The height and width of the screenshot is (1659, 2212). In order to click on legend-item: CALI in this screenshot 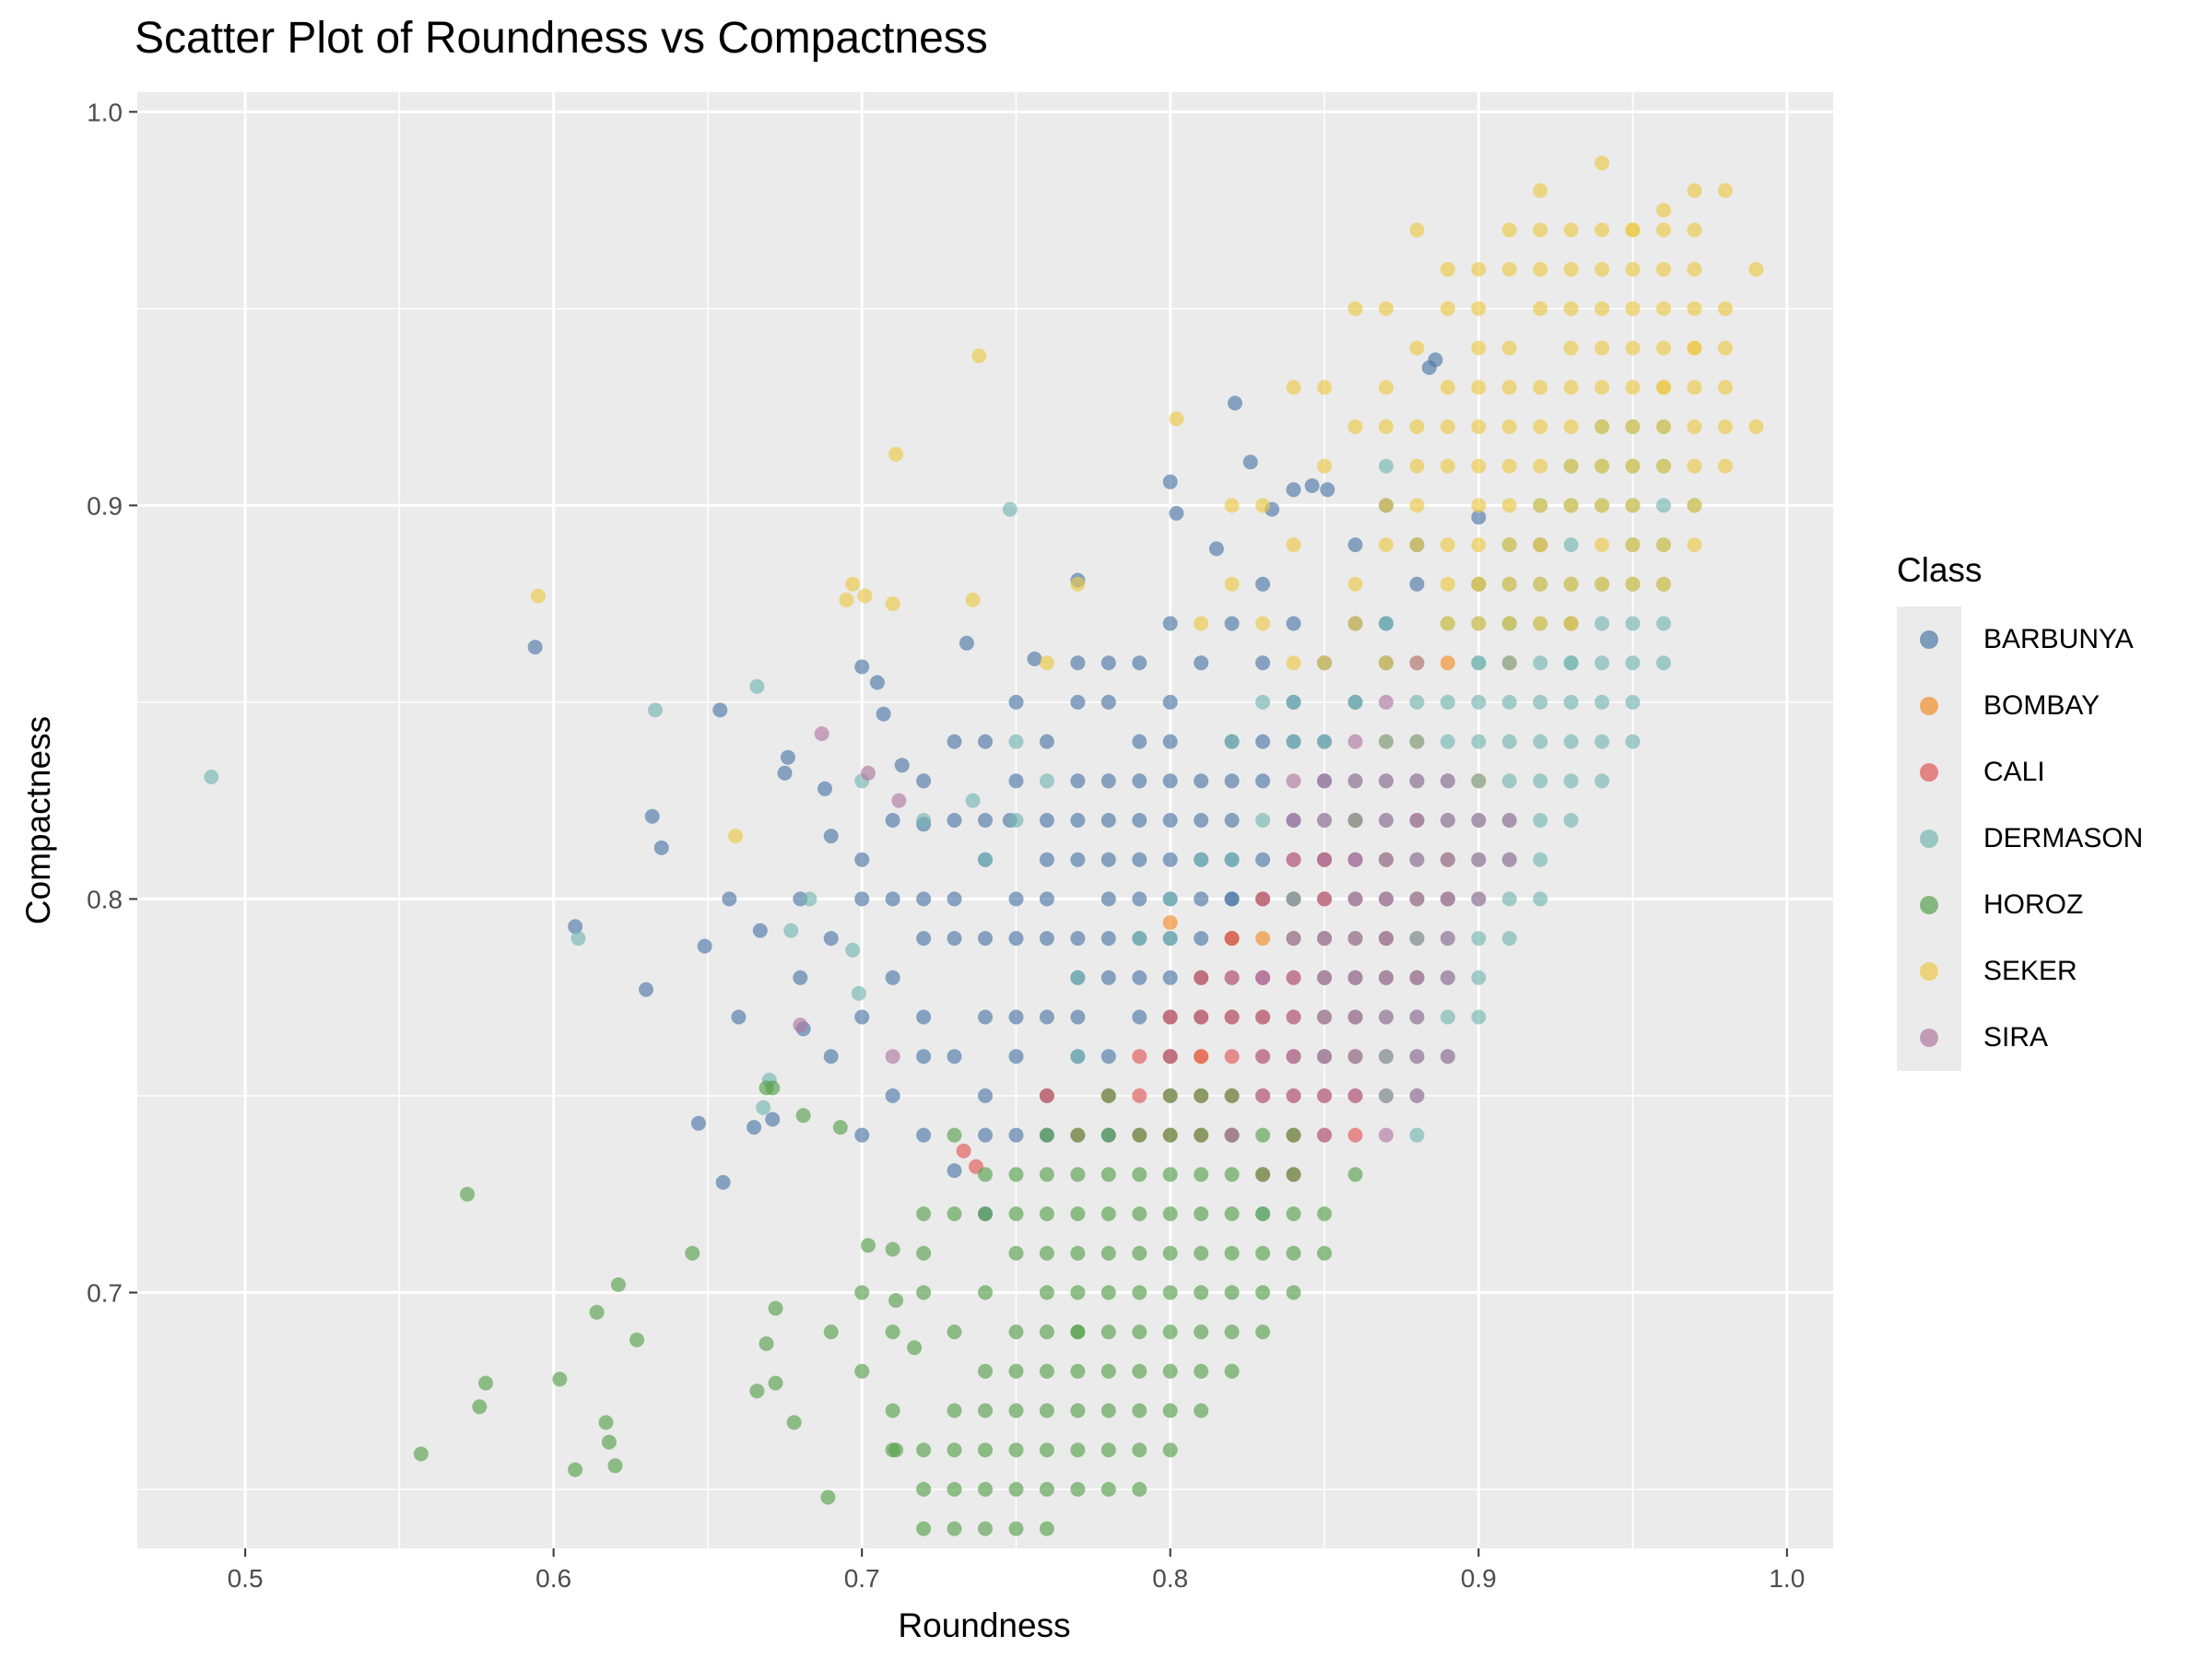, I will do `click(1971, 772)`.